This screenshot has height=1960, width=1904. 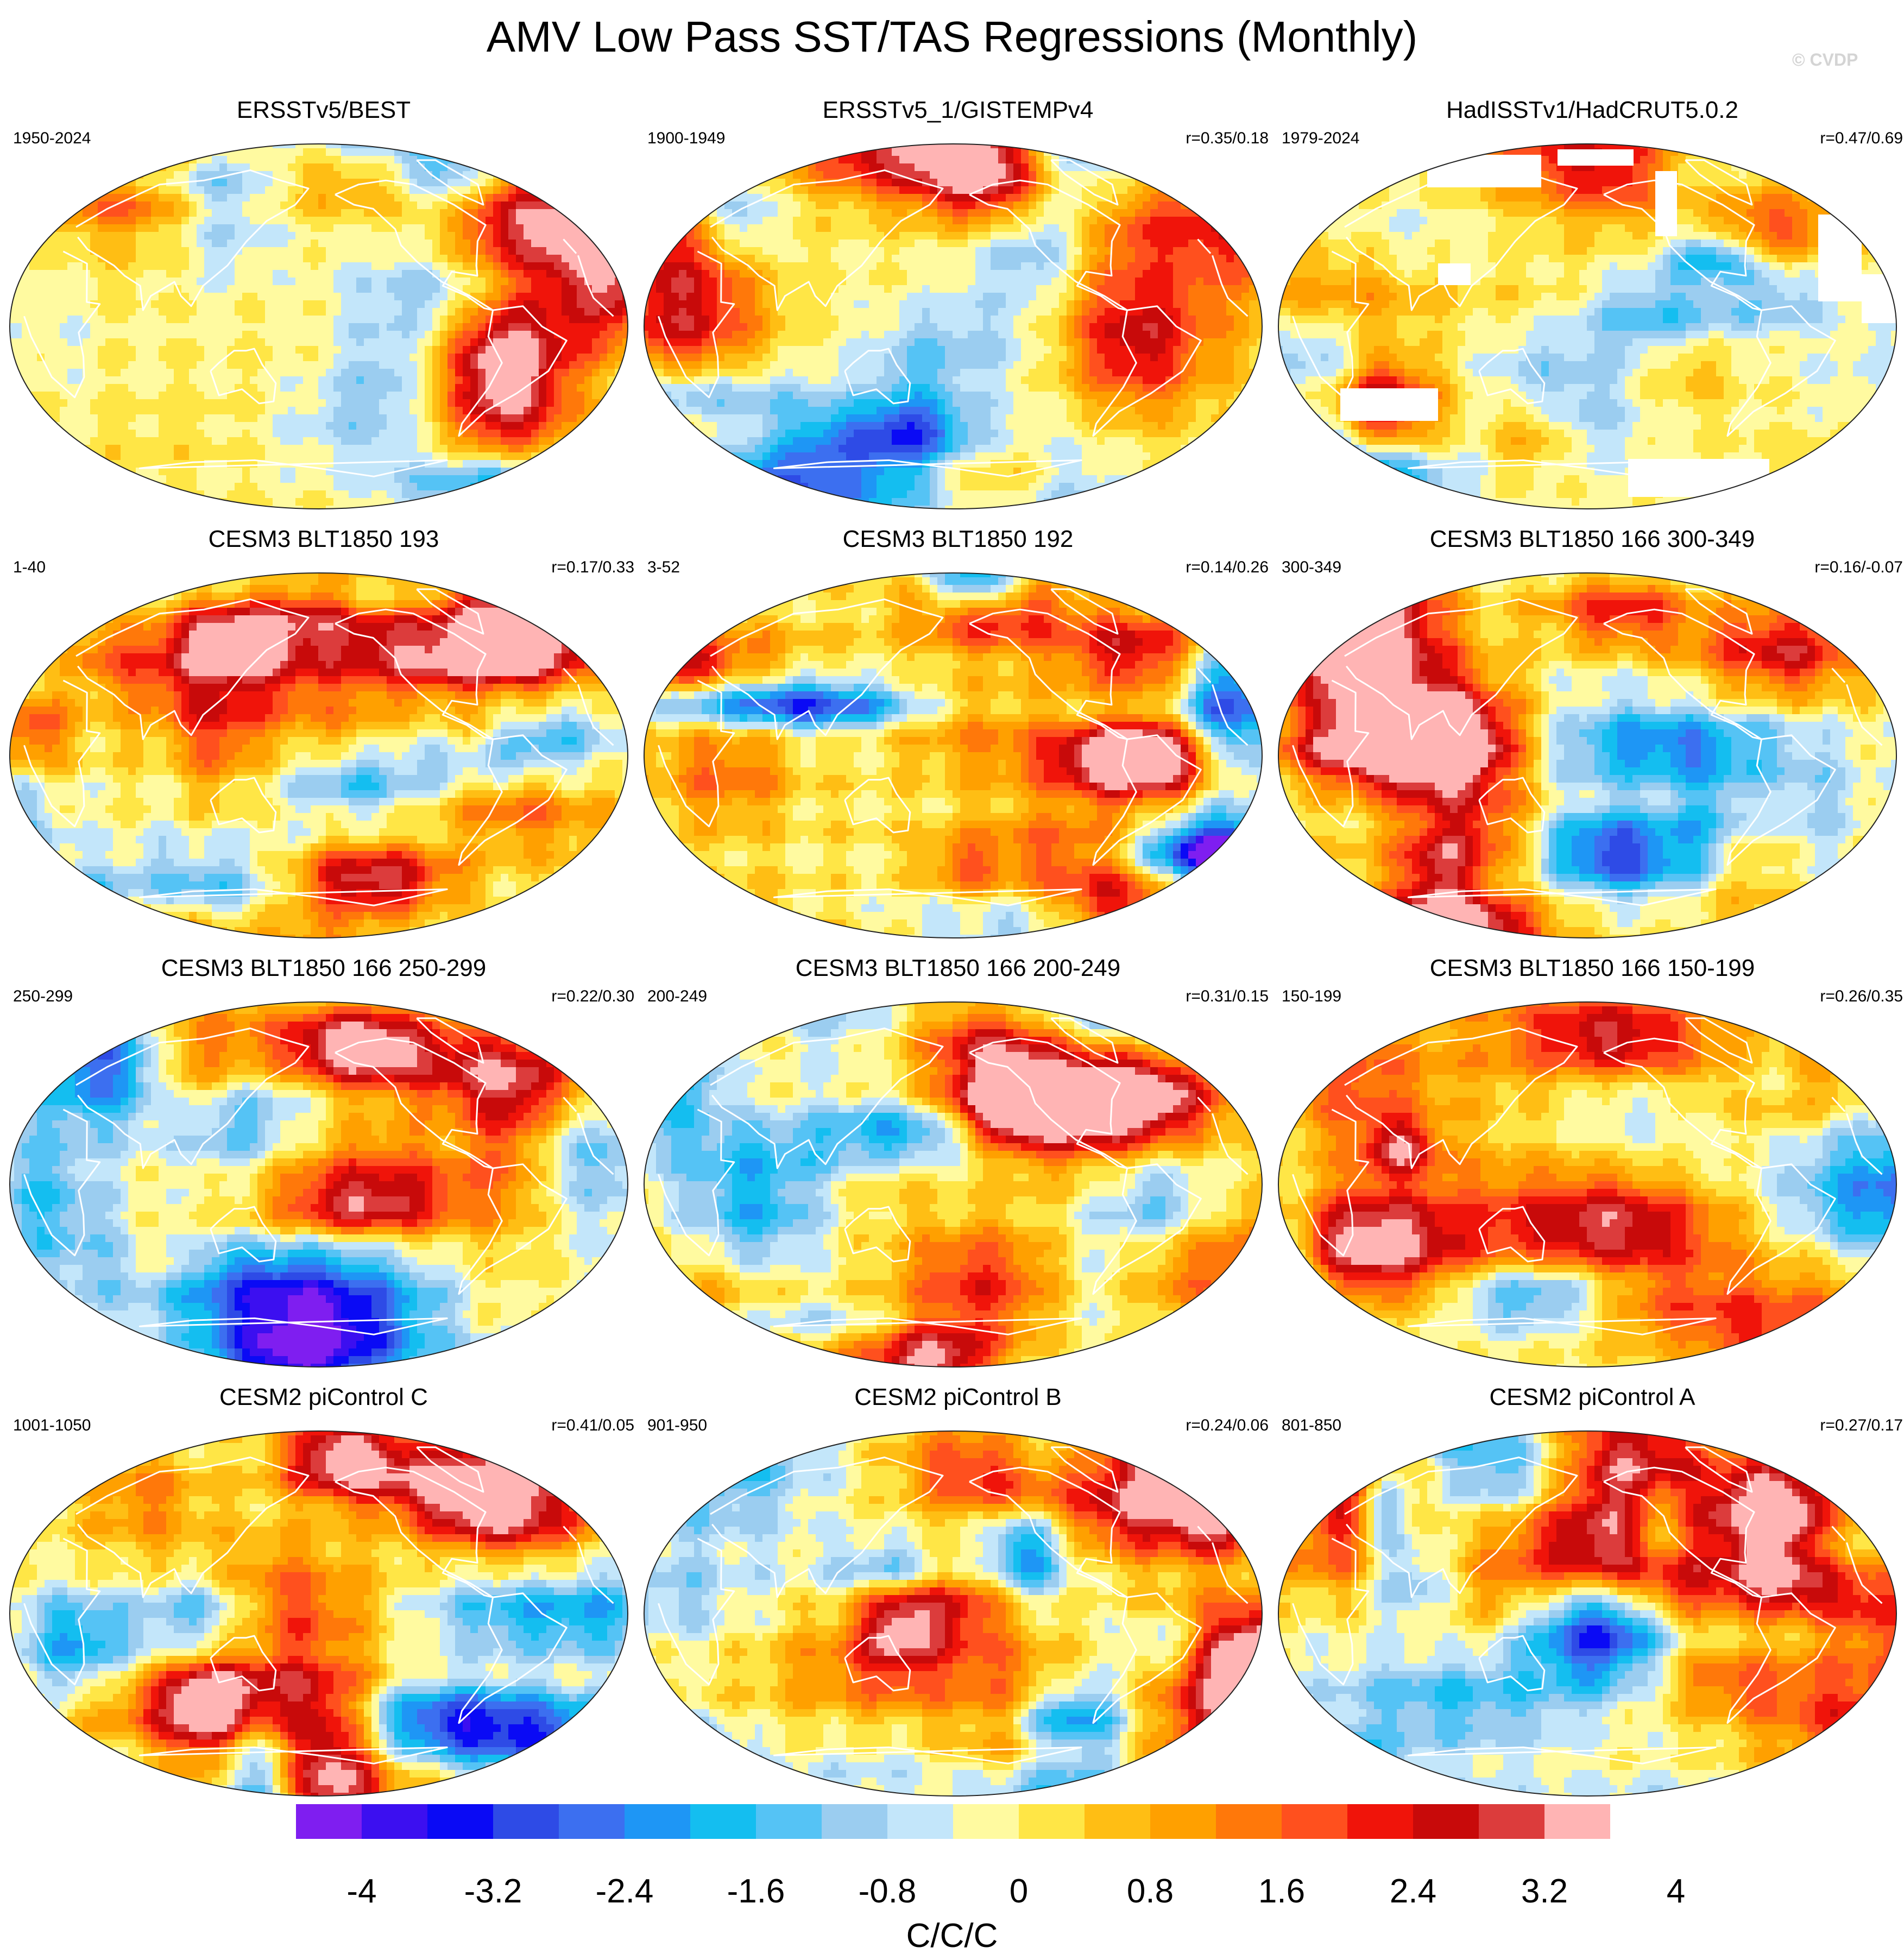 I want to click on panel-period: 1950-2024, so click(x=52, y=138).